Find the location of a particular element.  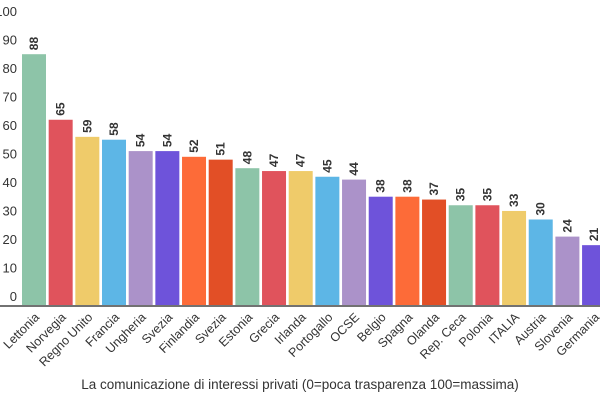

y-tick-label: 90 is located at coordinates (10, 40).